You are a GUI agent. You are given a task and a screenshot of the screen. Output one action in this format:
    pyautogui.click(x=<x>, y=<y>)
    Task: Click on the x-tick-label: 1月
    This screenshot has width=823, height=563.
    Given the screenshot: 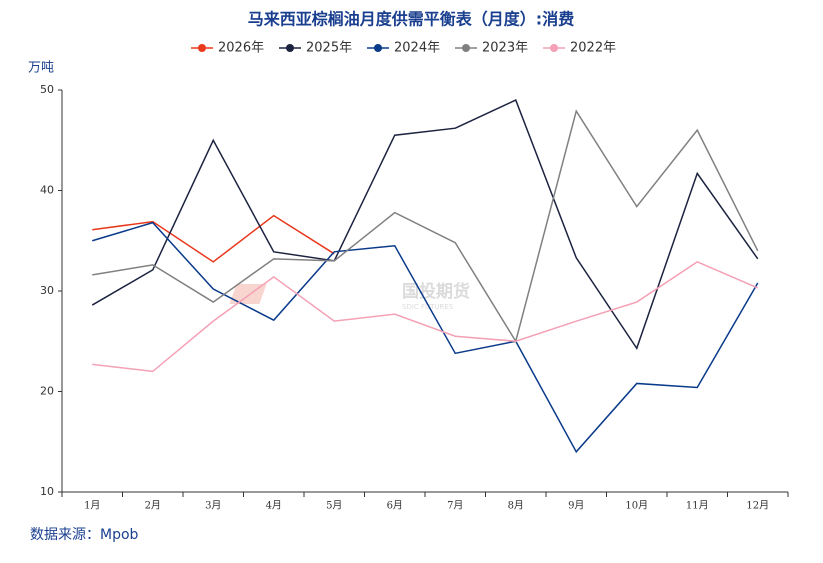 What is the action you would take?
    pyautogui.click(x=92, y=506)
    